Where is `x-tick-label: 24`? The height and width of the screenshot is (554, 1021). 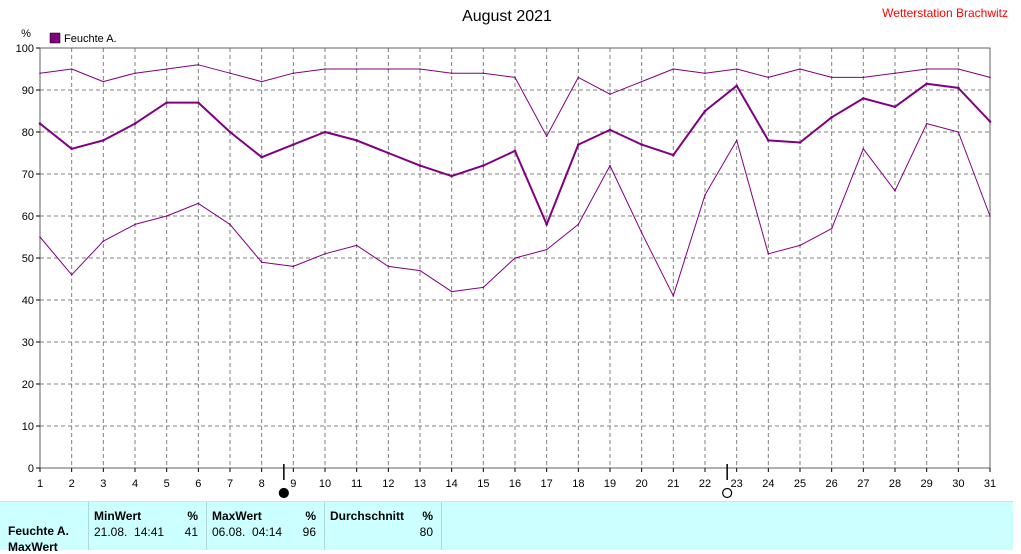 x-tick-label: 24 is located at coordinates (768, 484).